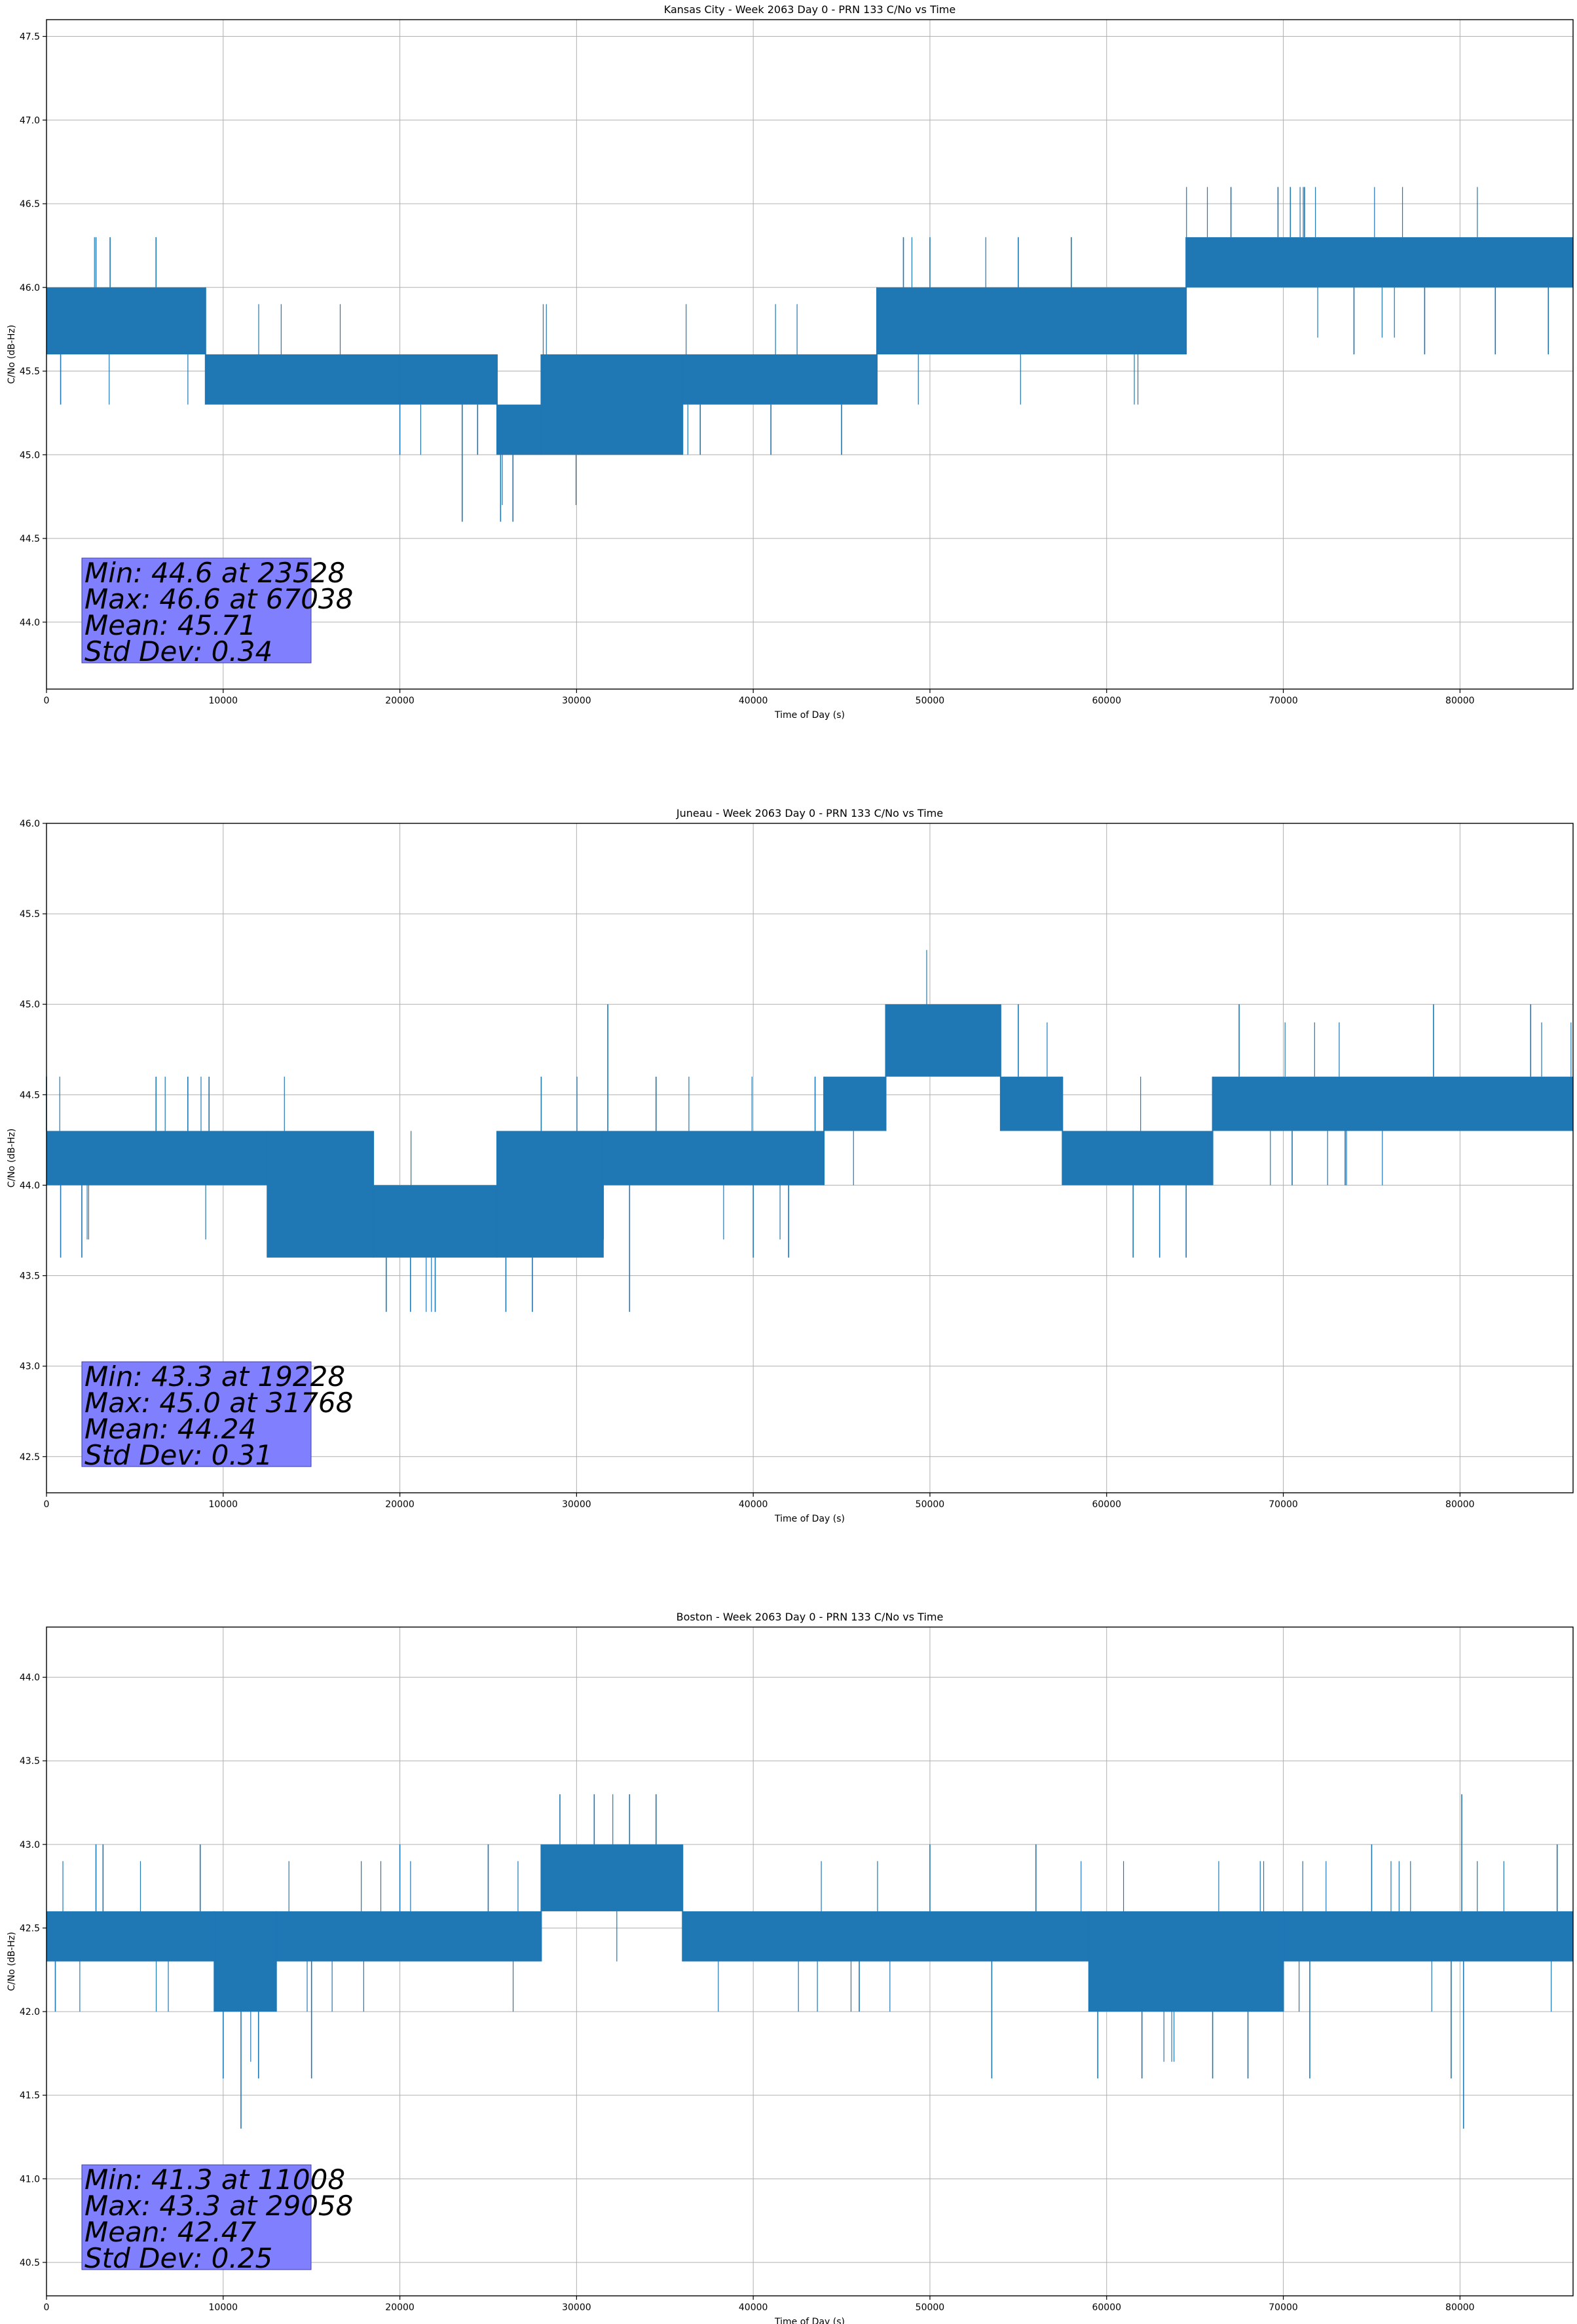 The image size is (1577, 2324). I want to click on y-tick-label: 47.0, so click(30, 120).